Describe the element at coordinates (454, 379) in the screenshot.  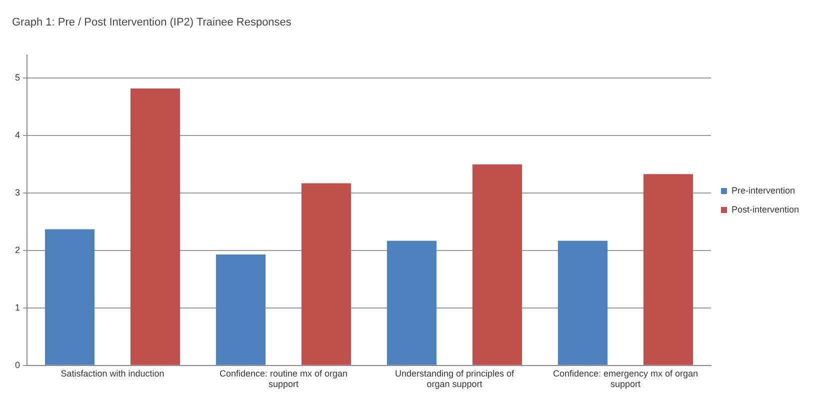
I see `x-tick-label: Understanding of principles of organ support` at that location.